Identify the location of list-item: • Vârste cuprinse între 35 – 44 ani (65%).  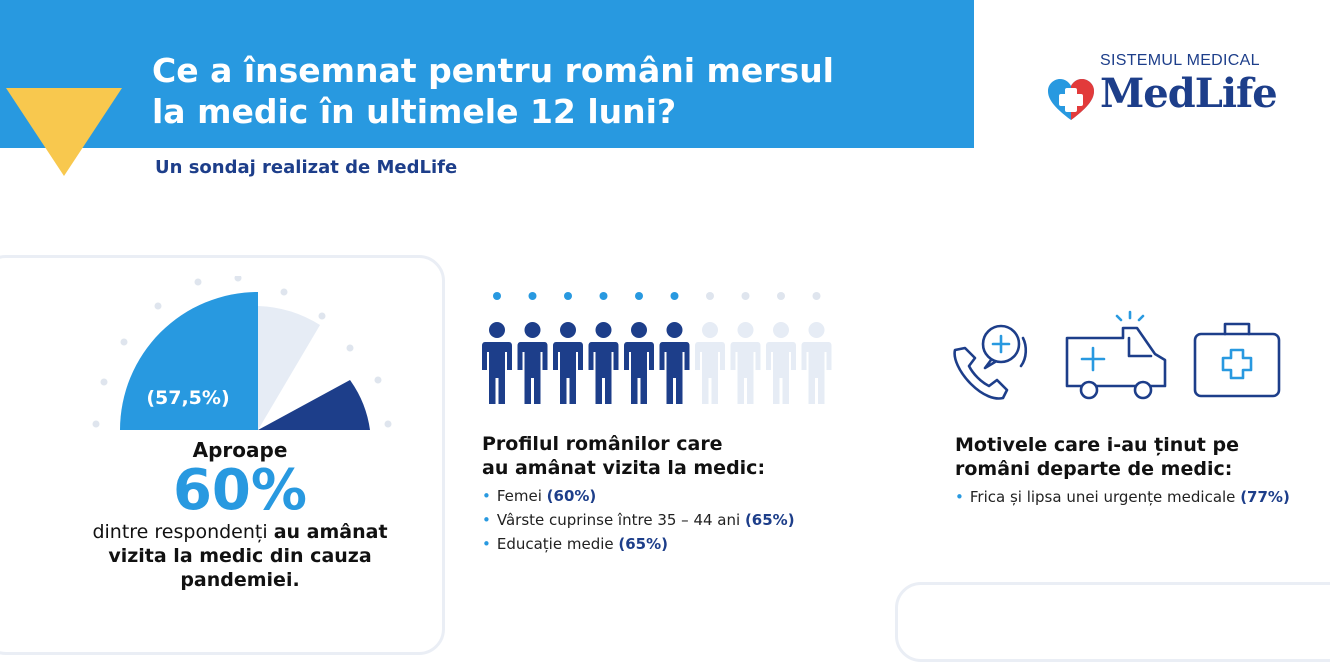
(638, 520).